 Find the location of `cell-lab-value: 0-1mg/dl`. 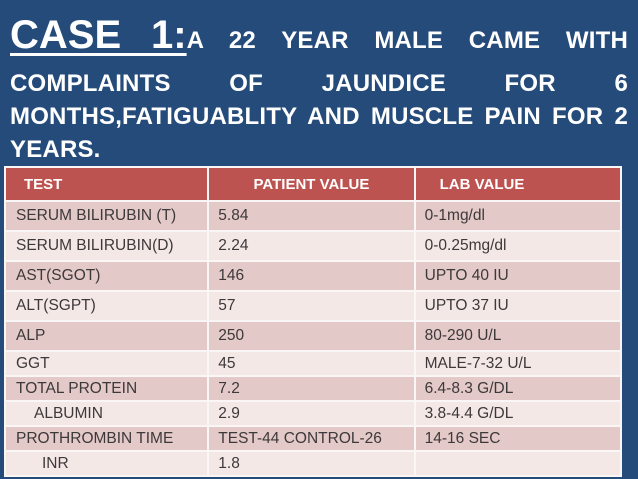

cell-lab-value: 0-1mg/dl is located at coordinates (518, 216).